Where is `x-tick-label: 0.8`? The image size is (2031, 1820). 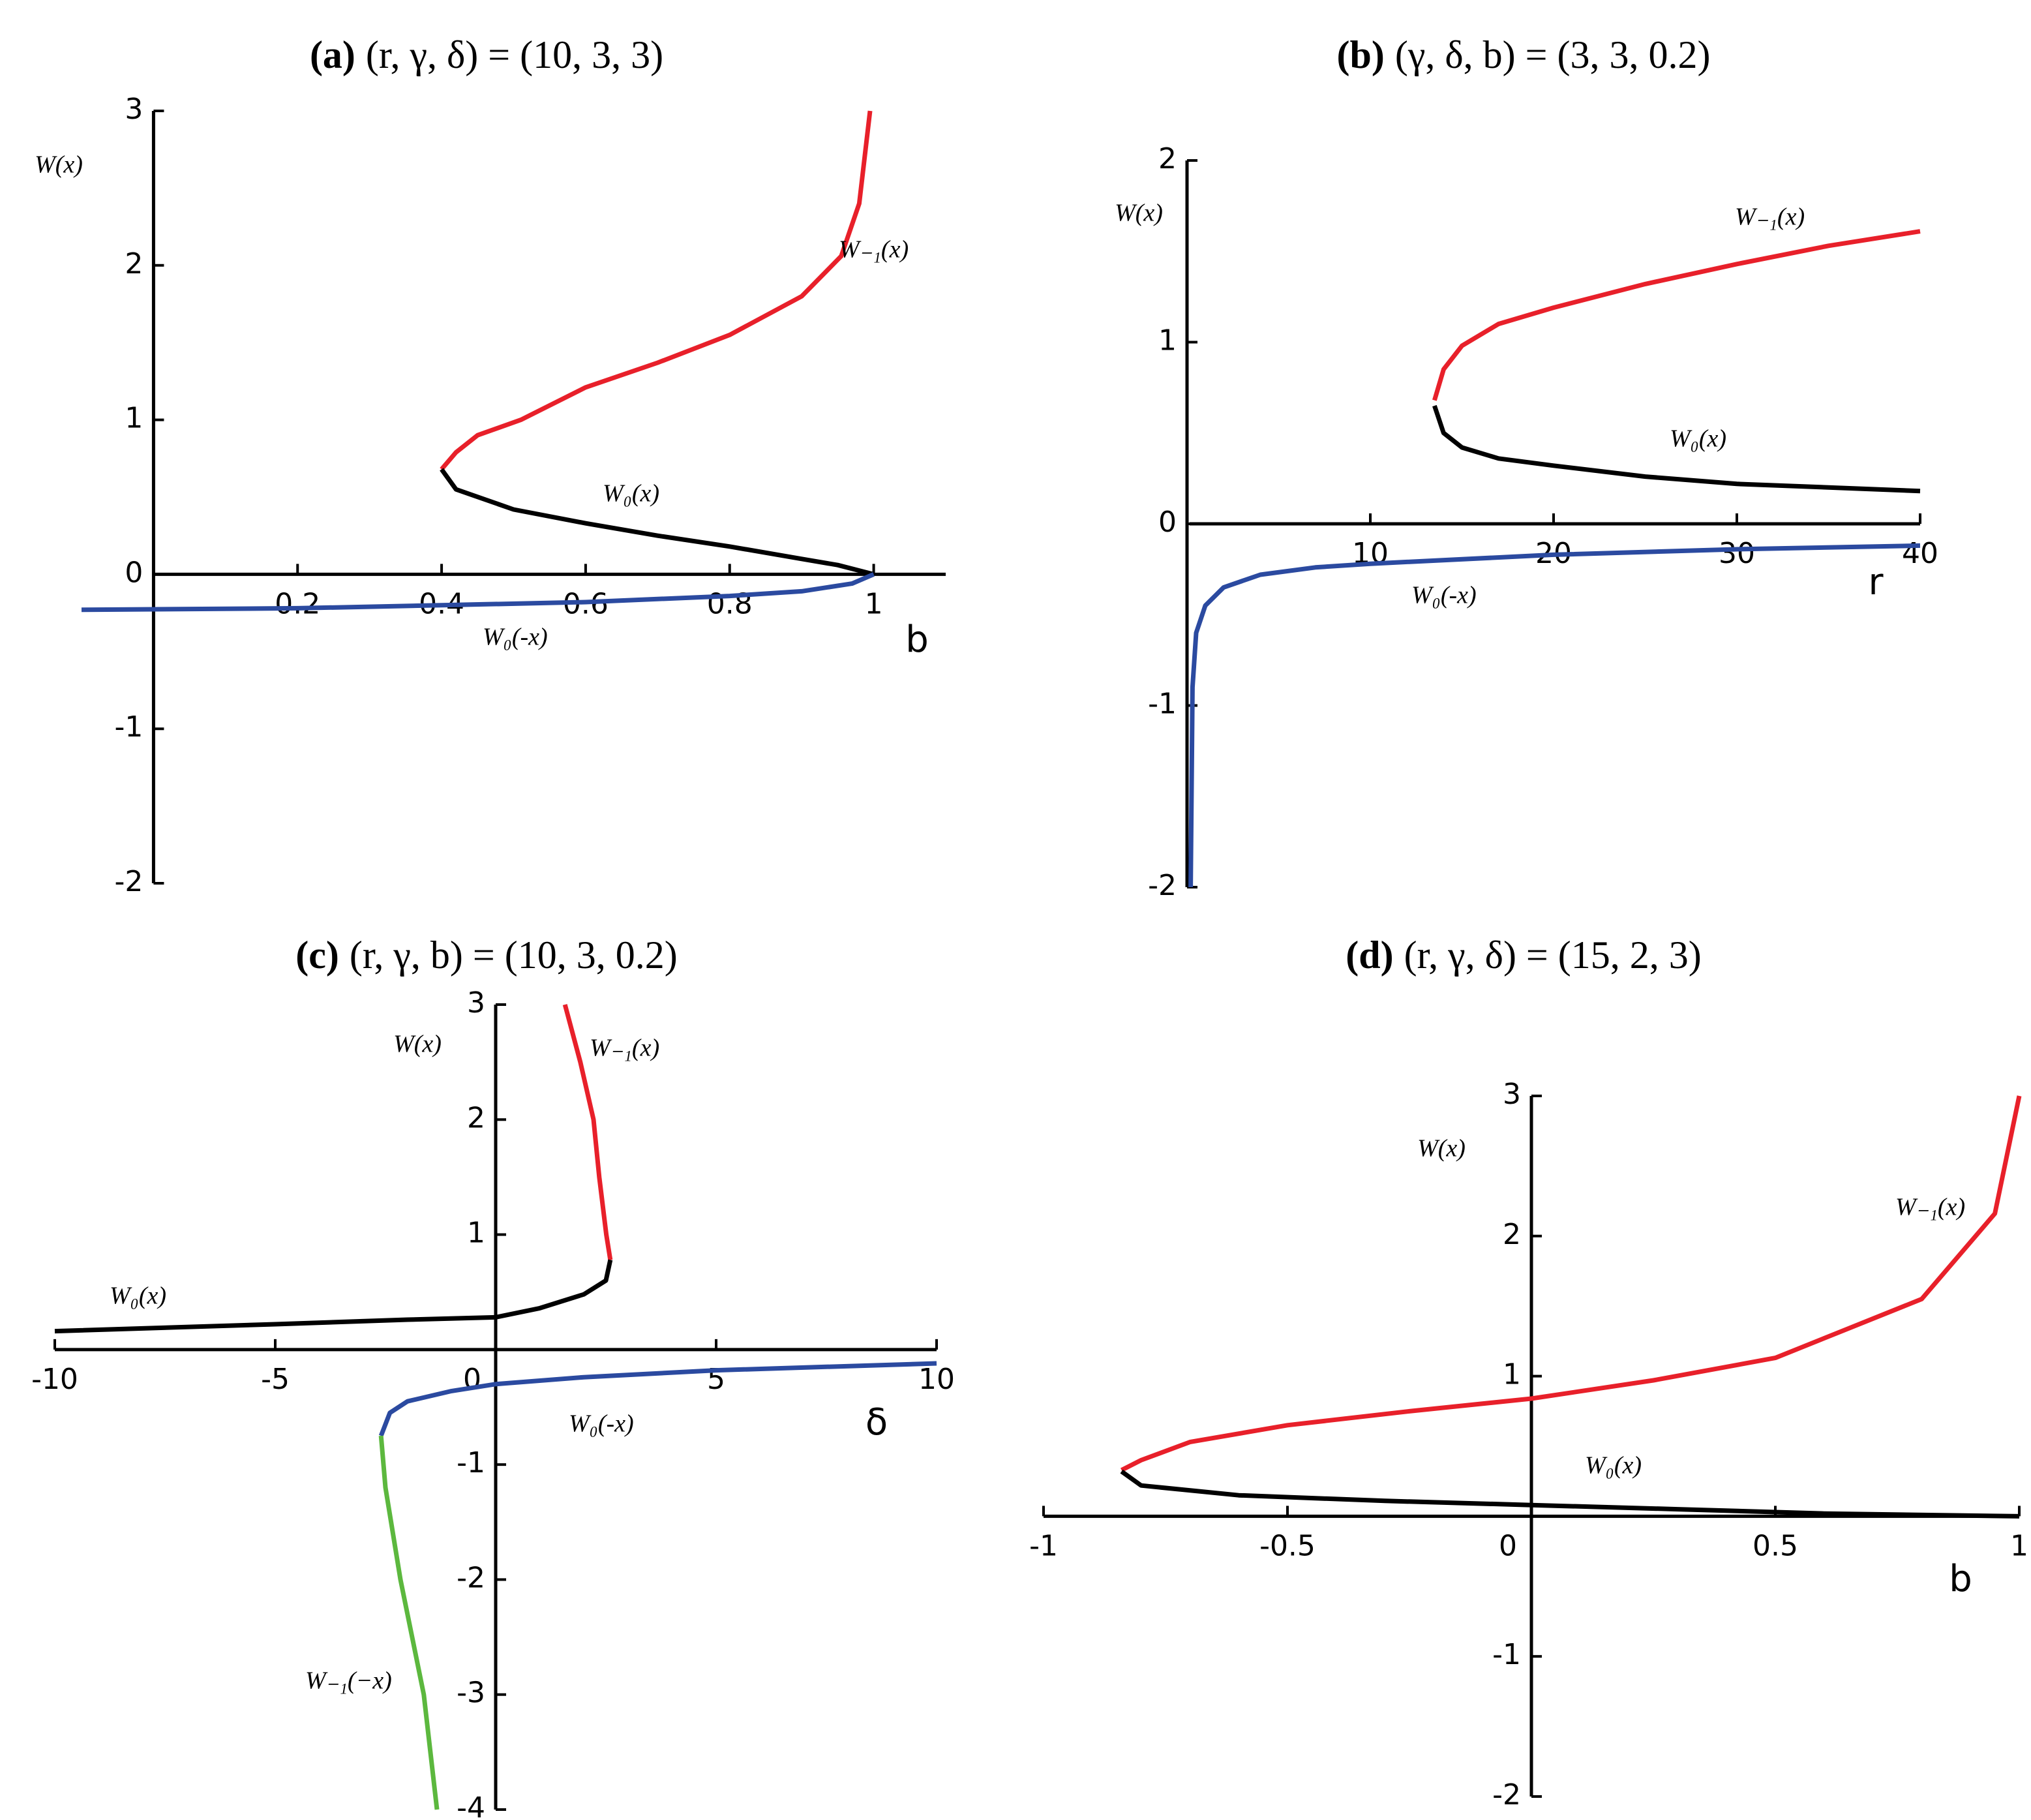
x-tick-label: 0.8 is located at coordinates (730, 604).